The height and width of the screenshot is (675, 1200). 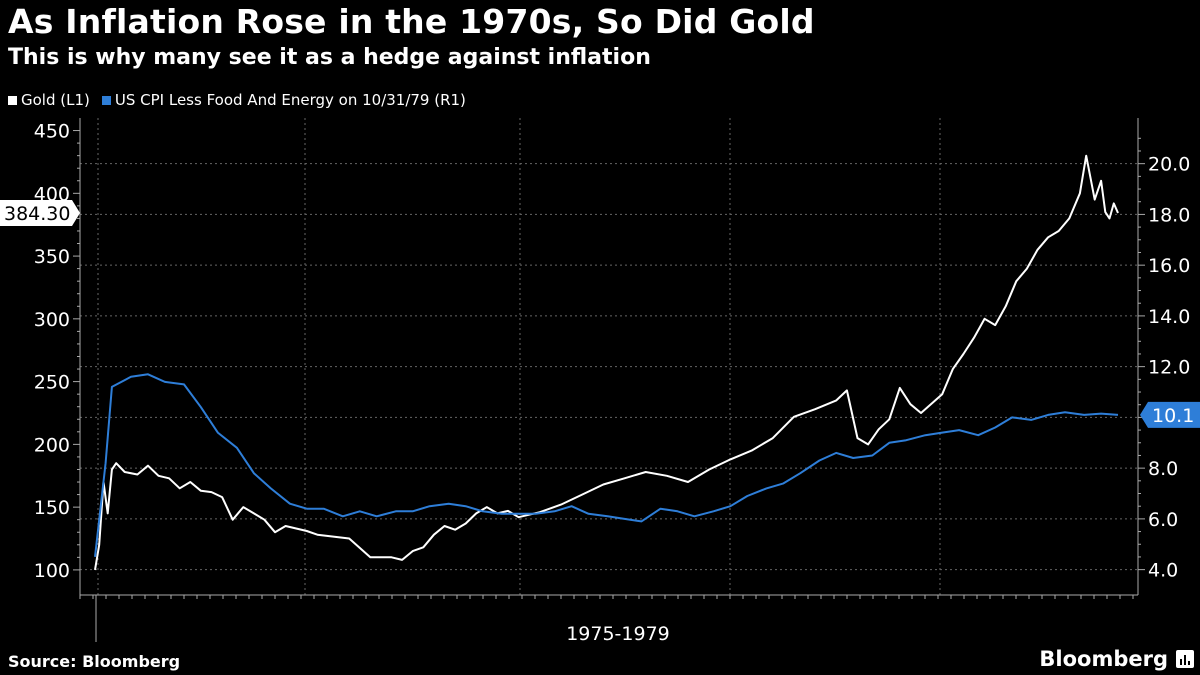 I want to click on left-tick-label: 400, so click(x=52, y=194).